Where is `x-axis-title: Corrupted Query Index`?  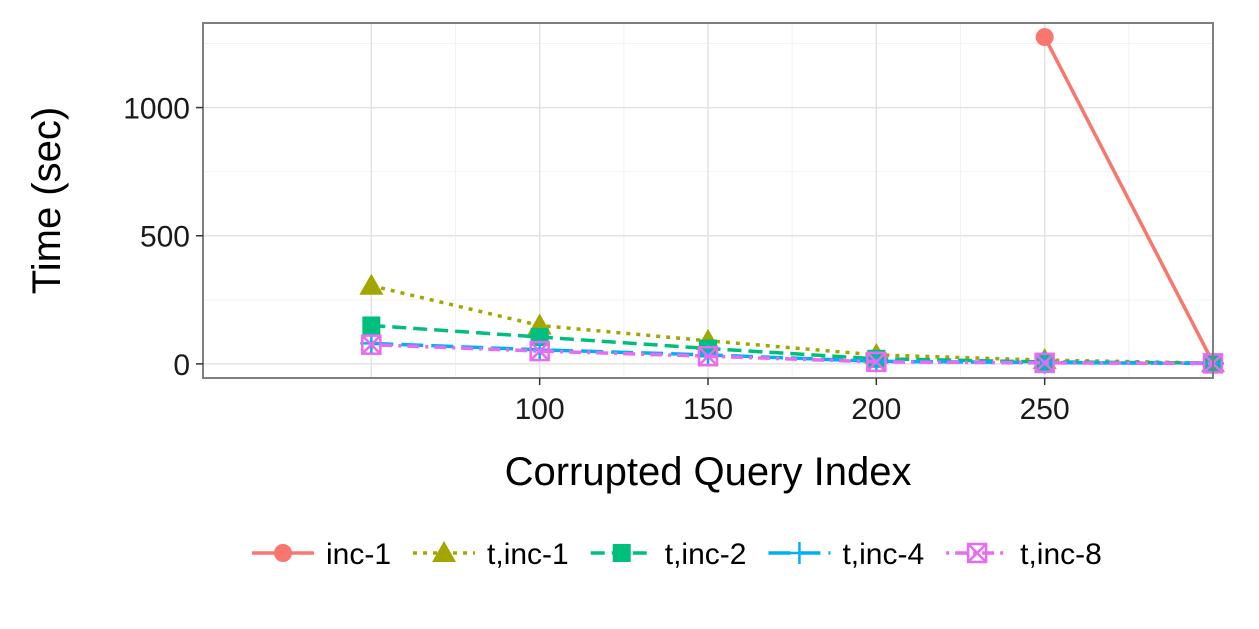 x-axis-title: Corrupted Query Index is located at coordinates (708, 472).